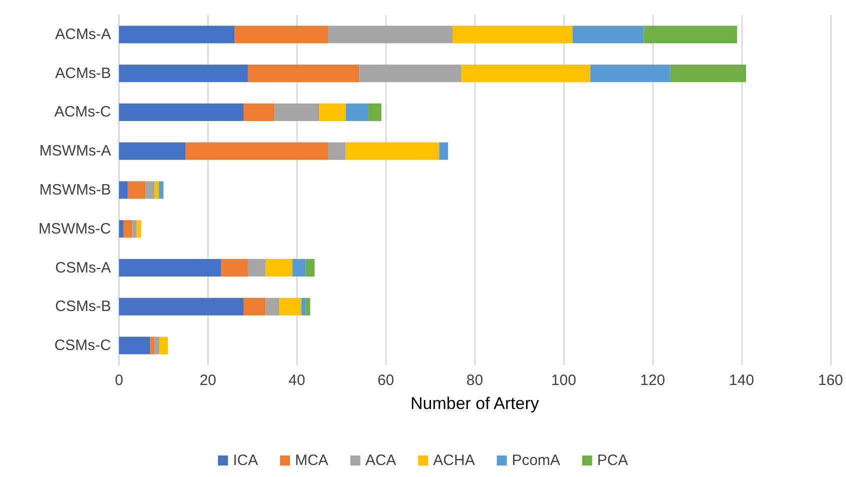  Describe the element at coordinates (83, 307) in the screenshot. I see `y-tick-label: CSMs-B` at that location.